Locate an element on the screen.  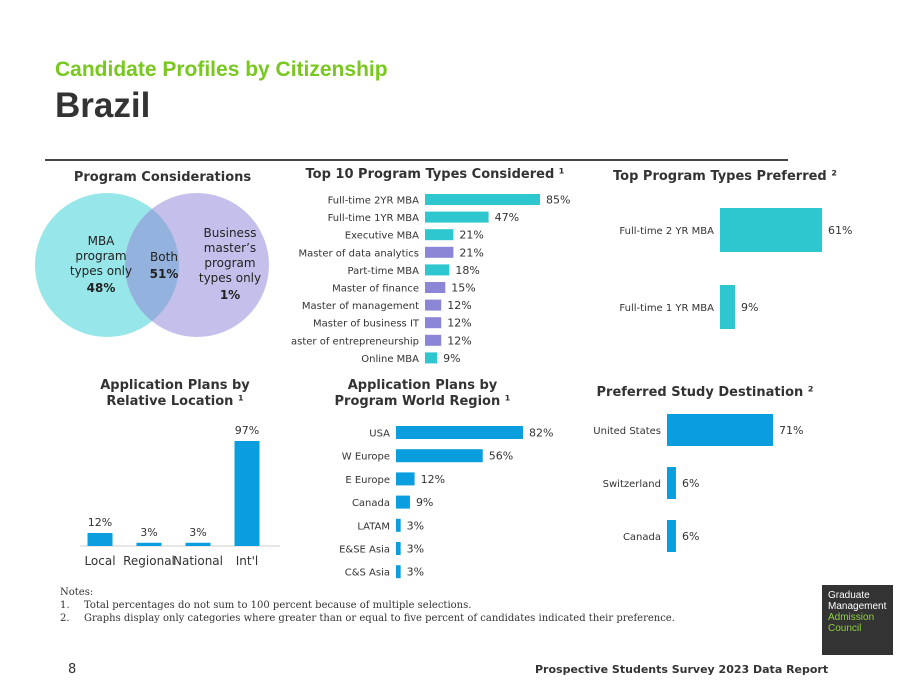
relative-value-label: 12% is located at coordinates (100, 522).